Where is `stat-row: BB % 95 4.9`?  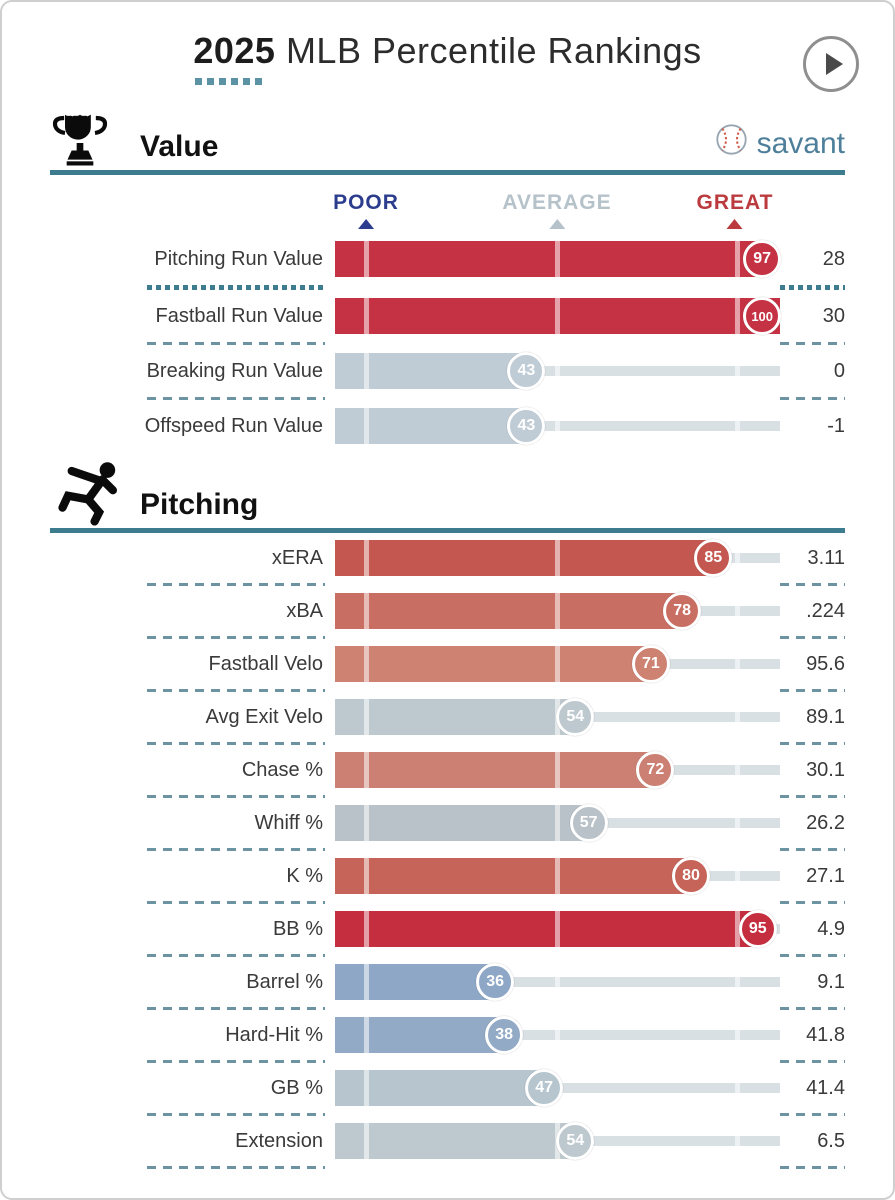 stat-row: BB % 95 4.9 is located at coordinates (447, 929).